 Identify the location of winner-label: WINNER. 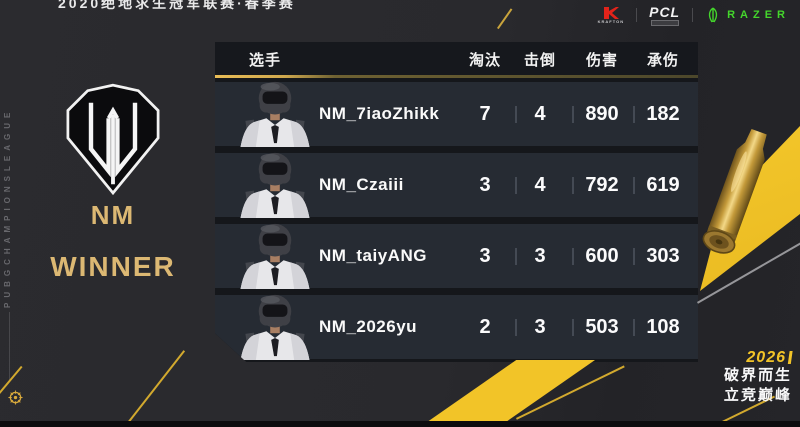
(113, 266).